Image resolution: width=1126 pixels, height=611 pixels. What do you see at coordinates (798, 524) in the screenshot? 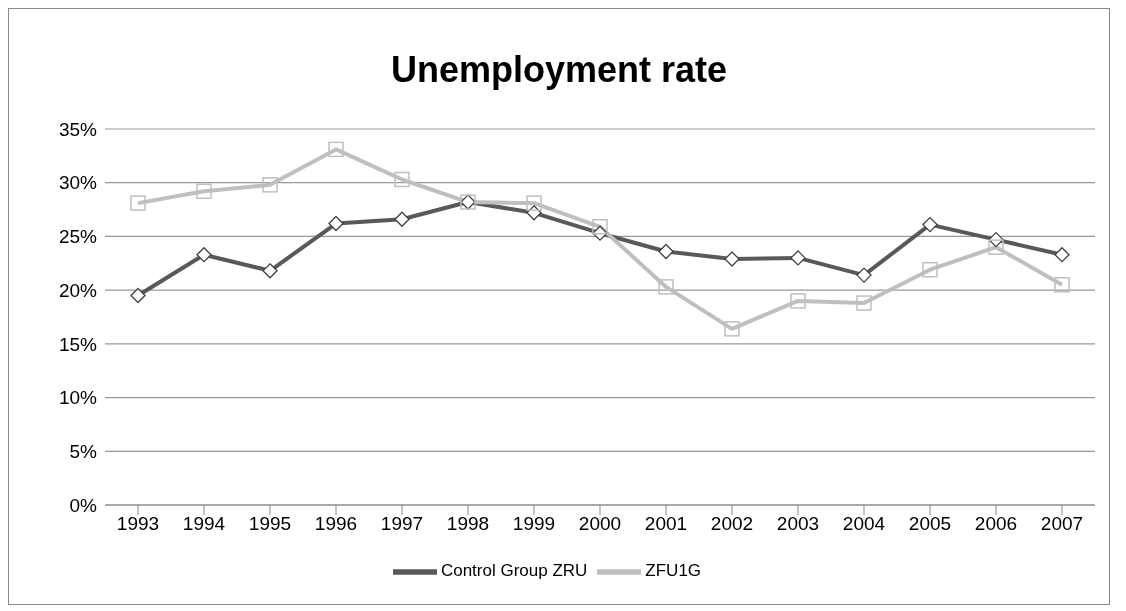
I see `x-tick-label: 2003` at bounding box center [798, 524].